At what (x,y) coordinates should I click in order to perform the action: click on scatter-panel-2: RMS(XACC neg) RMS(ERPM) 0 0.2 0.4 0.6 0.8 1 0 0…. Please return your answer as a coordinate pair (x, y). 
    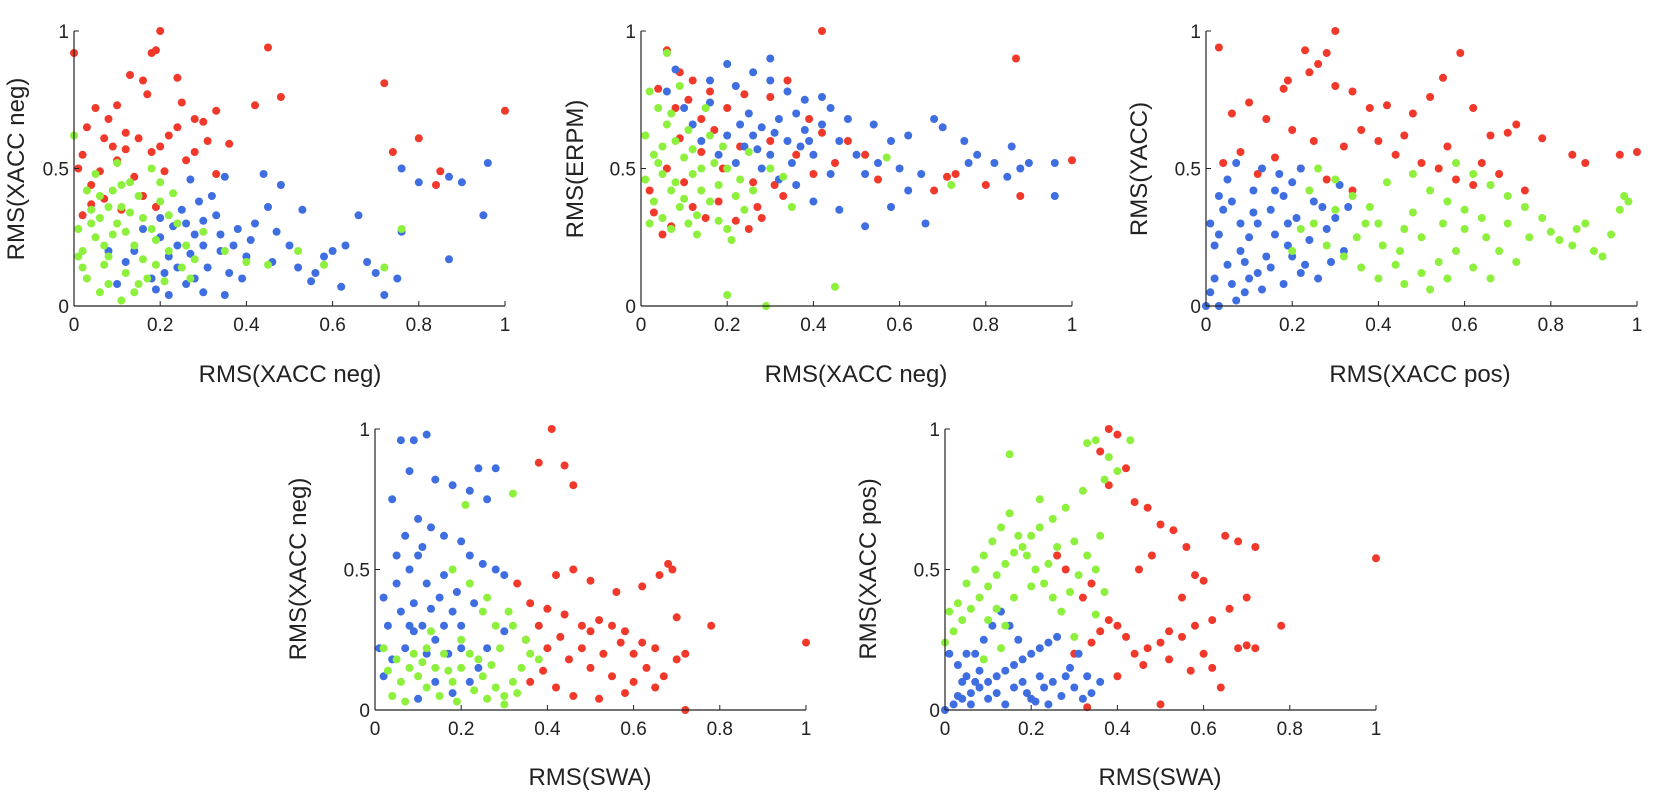
    Looking at the image, I should click on (819, 205).